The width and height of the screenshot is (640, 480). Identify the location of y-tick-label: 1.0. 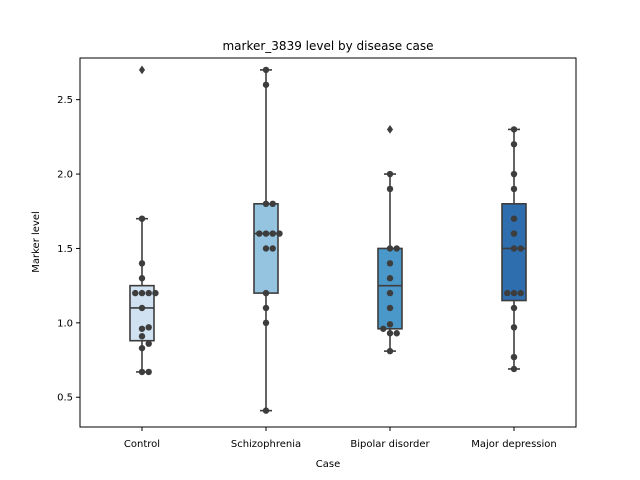
(65, 323).